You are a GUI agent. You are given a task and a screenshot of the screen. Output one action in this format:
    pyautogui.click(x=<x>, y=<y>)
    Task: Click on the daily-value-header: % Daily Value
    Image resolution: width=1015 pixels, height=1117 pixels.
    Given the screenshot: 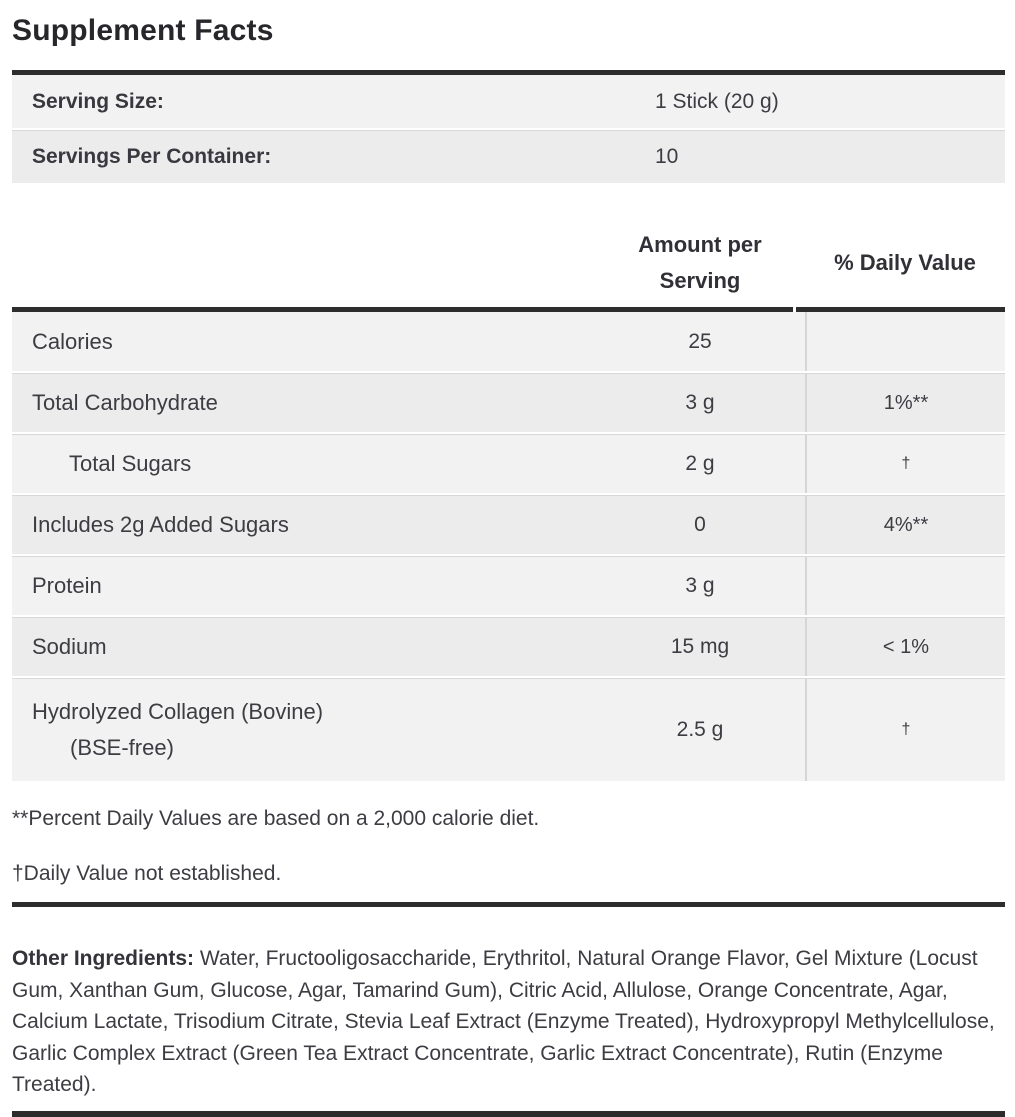 What is the action you would take?
    pyautogui.click(x=905, y=262)
    